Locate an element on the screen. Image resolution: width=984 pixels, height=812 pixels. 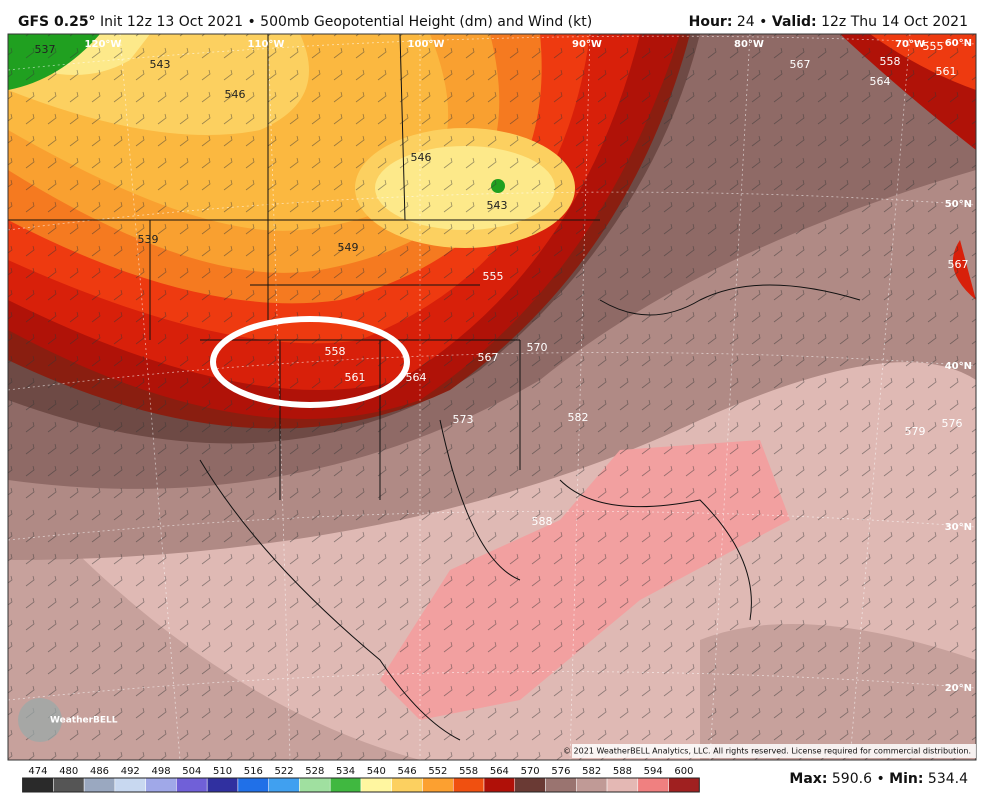
model: GFS 0.25° is located at coordinates (57, 22).